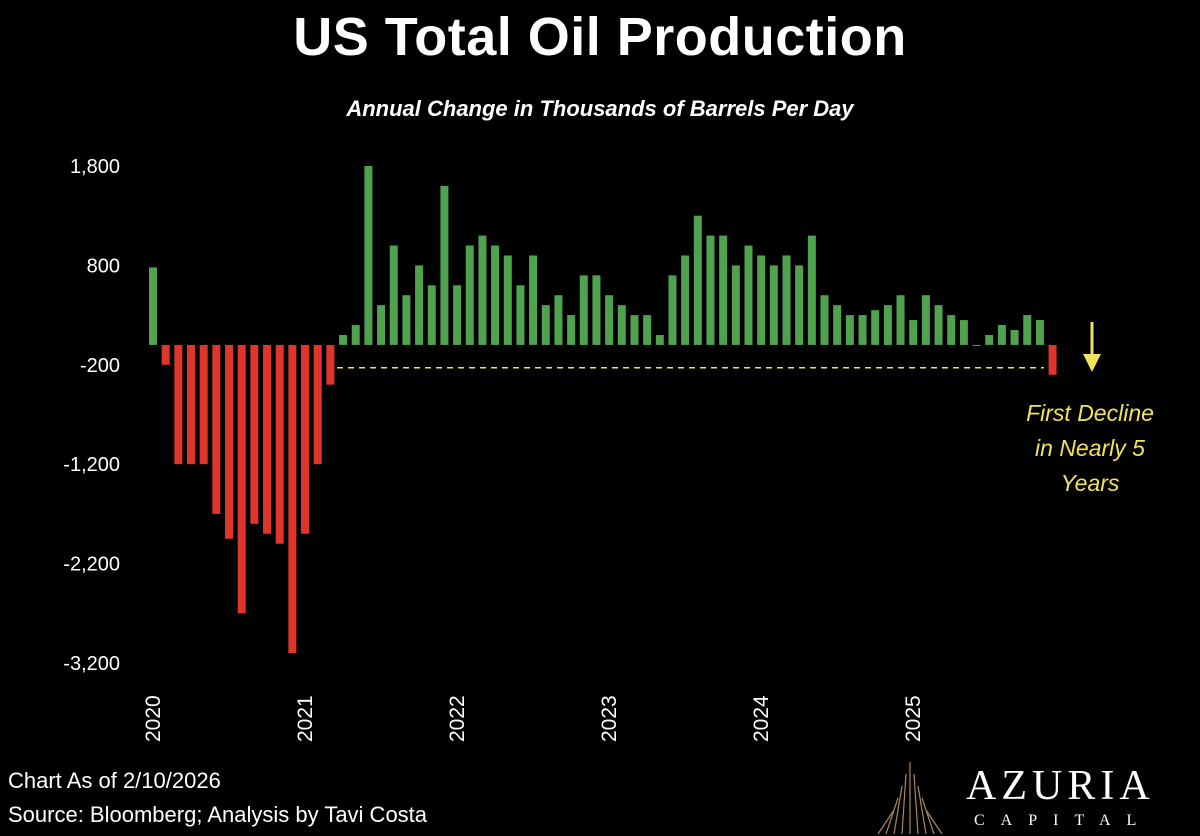 Image resolution: width=1200 pixels, height=836 pixels. What do you see at coordinates (910, 798) in the screenshot?
I see `logo-mark-icon` at bounding box center [910, 798].